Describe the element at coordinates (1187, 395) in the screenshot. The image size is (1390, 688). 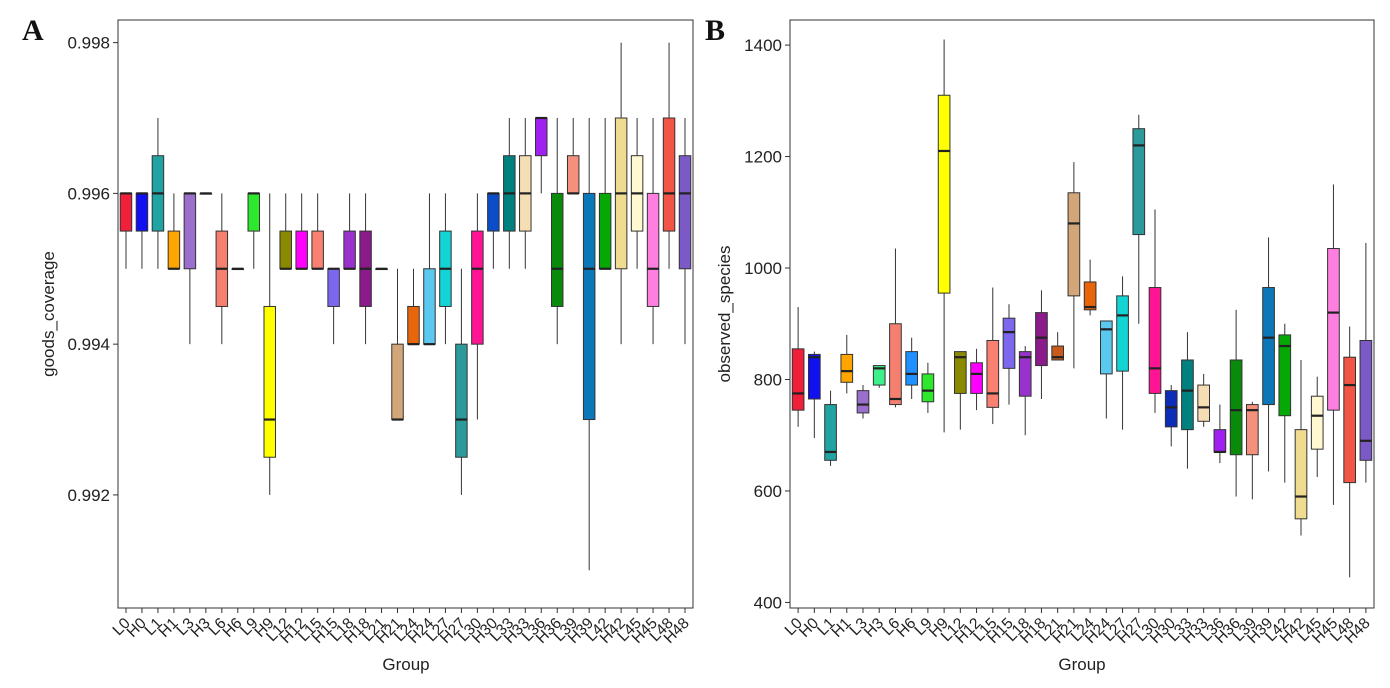
I see `box-L33` at that location.